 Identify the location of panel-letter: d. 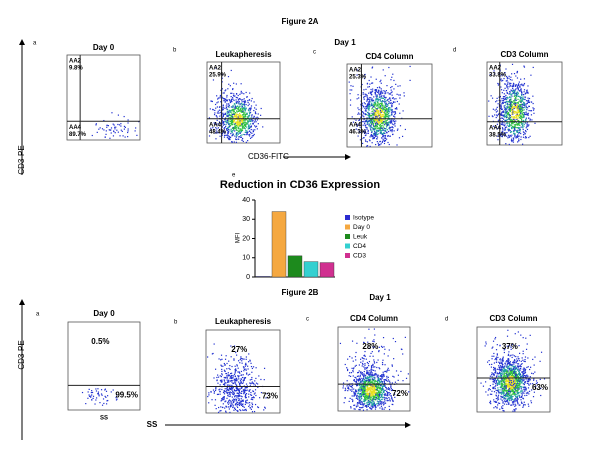
(446, 320).